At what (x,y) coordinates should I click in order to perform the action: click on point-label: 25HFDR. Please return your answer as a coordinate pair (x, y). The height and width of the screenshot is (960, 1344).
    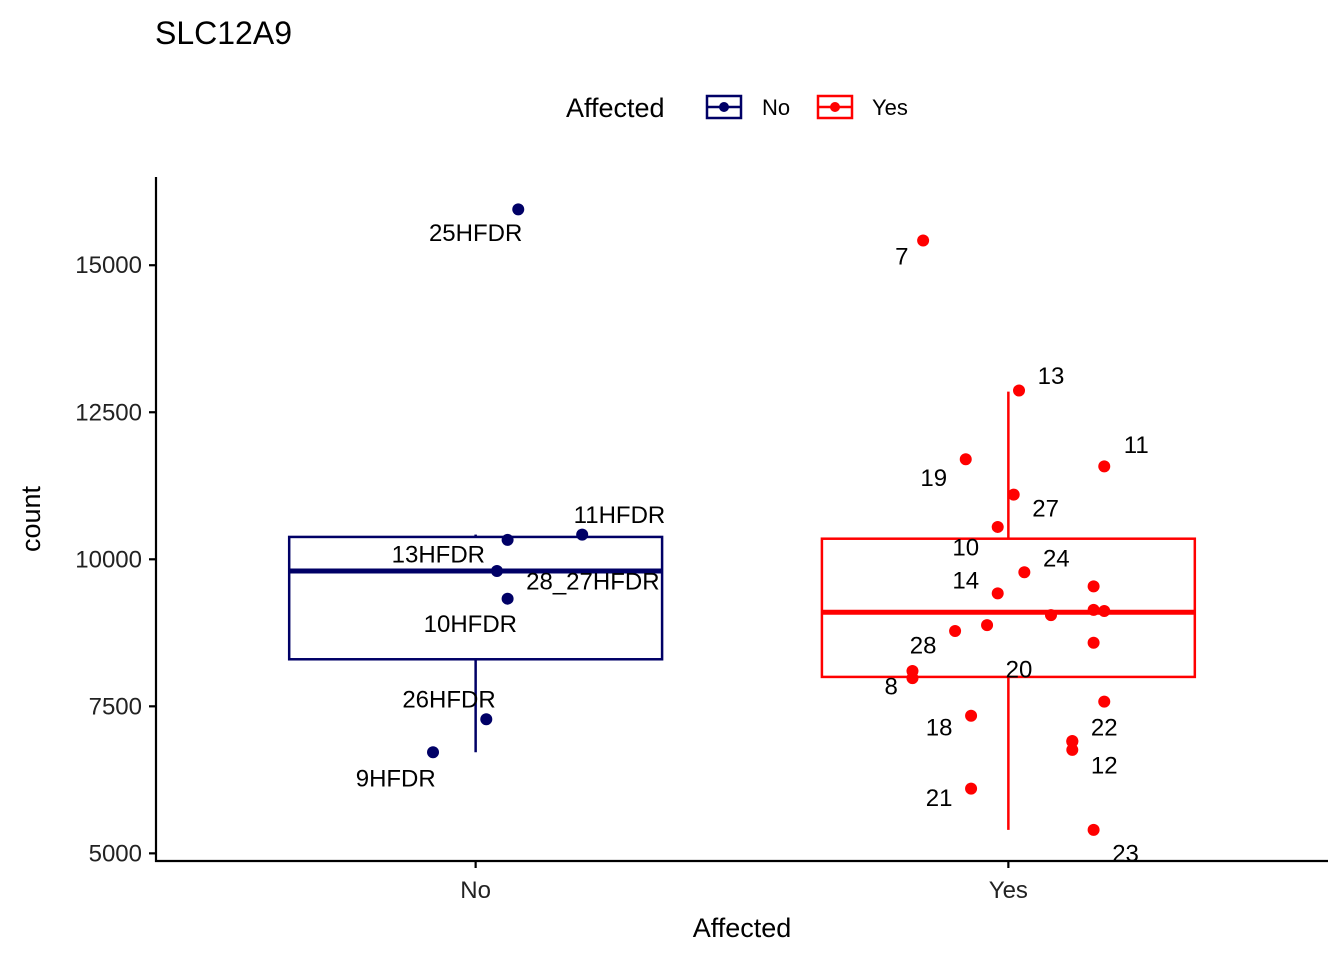
    Looking at the image, I should click on (475, 233).